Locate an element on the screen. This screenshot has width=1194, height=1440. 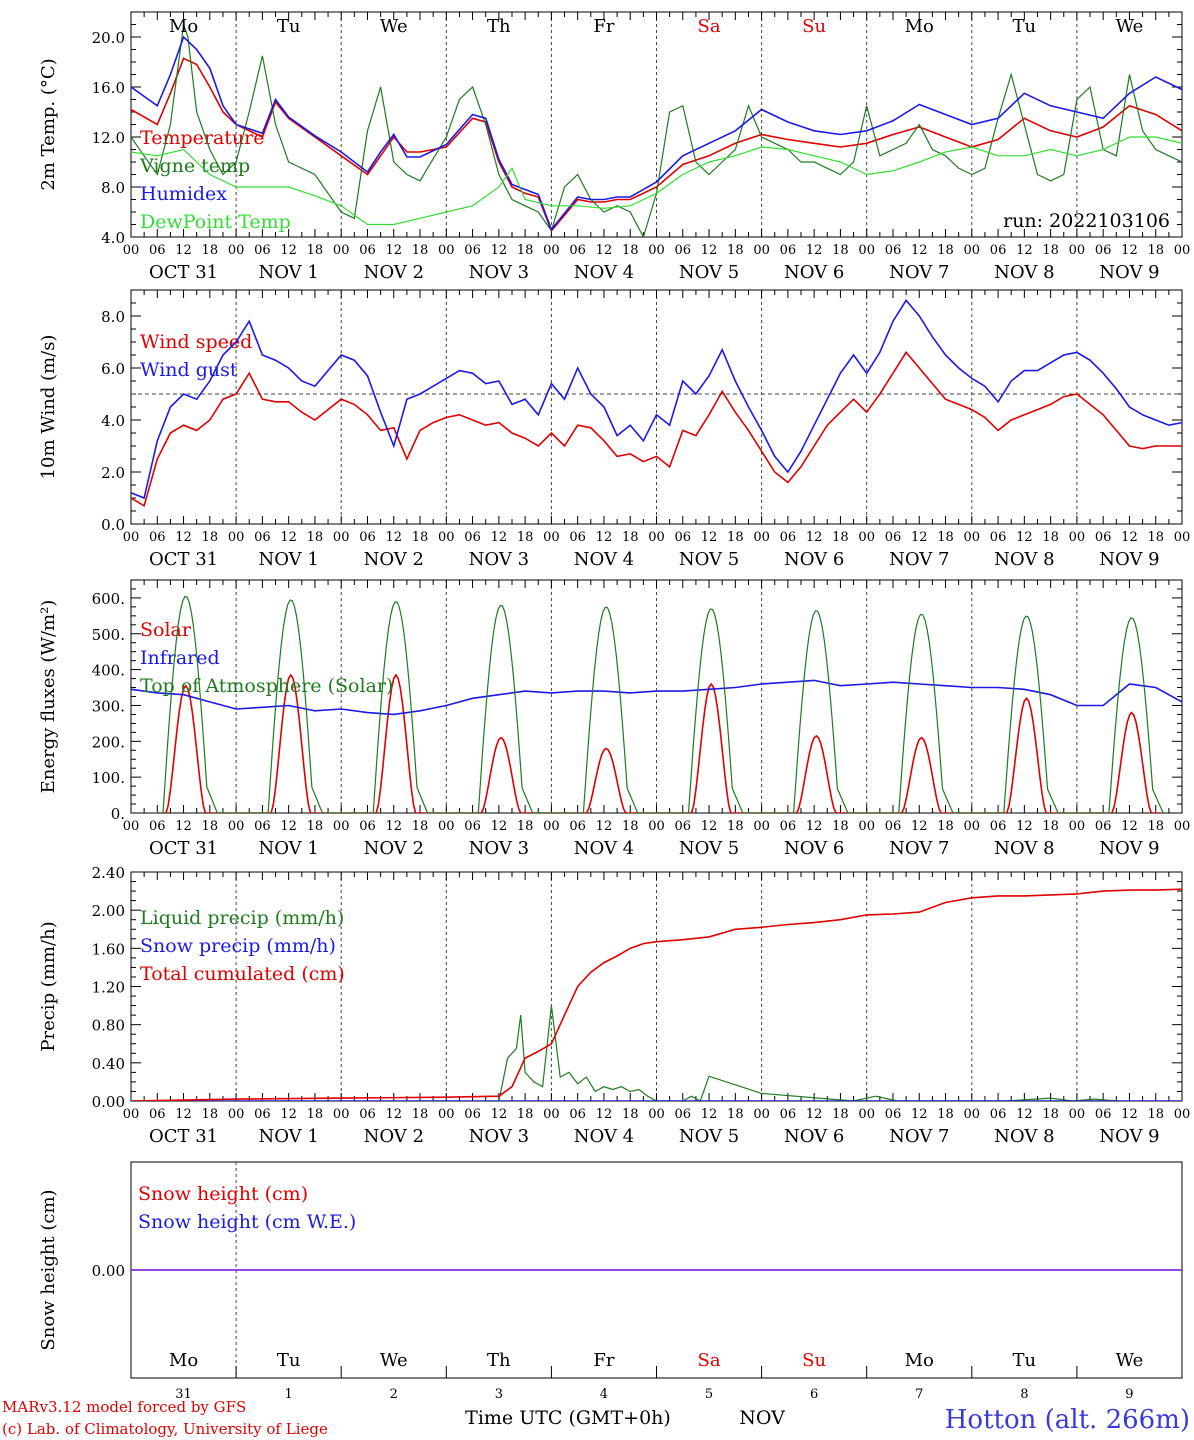
y-tick-label: 12.0 is located at coordinates (108, 138).